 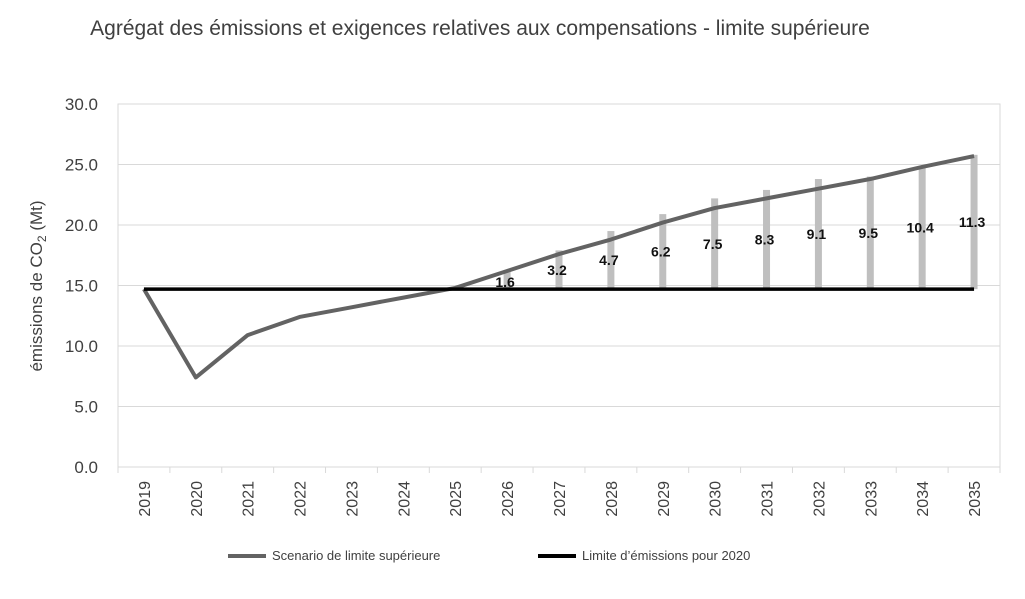 I want to click on data-label: 6.2, so click(x=661, y=252).